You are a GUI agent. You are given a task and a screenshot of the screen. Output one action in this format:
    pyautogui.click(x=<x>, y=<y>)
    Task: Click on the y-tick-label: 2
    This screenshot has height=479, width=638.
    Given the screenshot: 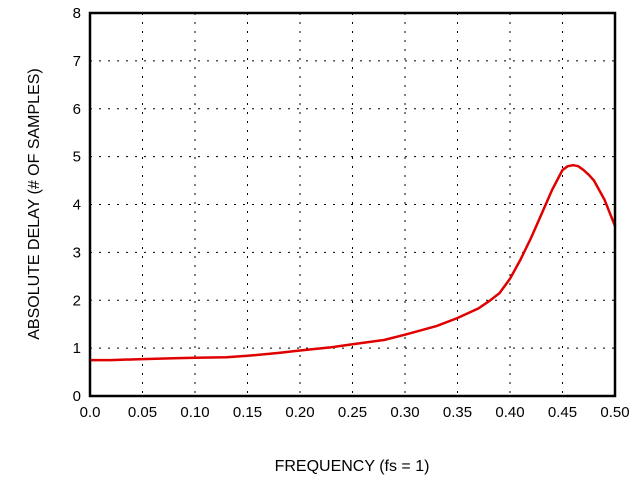 What is the action you would take?
    pyautogui.click(x=77, y=300)
    